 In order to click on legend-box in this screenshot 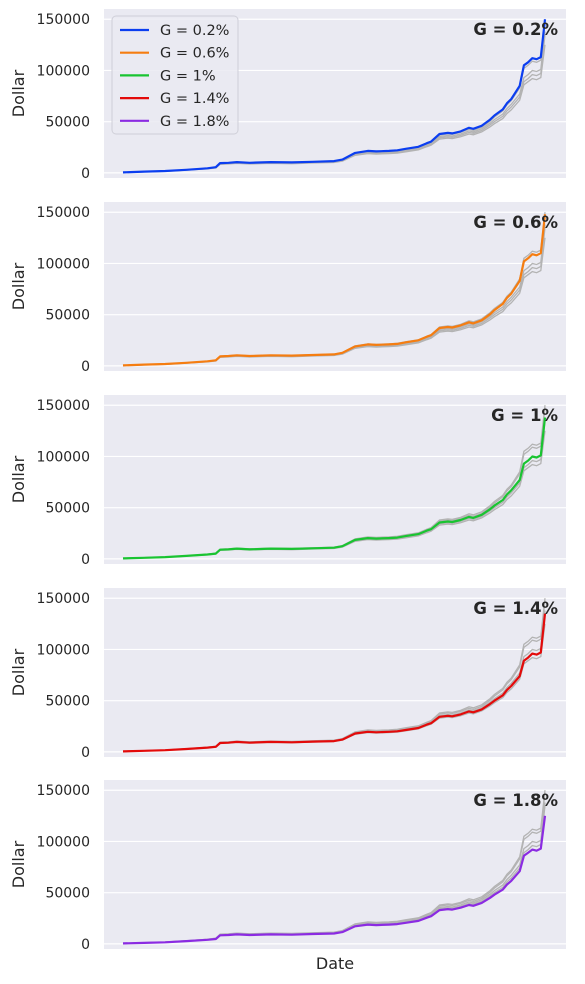, I will do `click(175, 75)`.